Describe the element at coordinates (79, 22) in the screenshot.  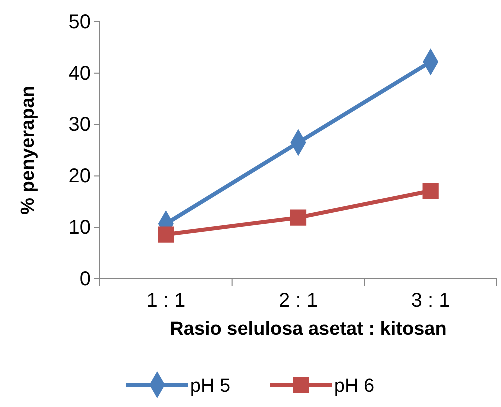
I see `y-tick-label: 50` at that location.